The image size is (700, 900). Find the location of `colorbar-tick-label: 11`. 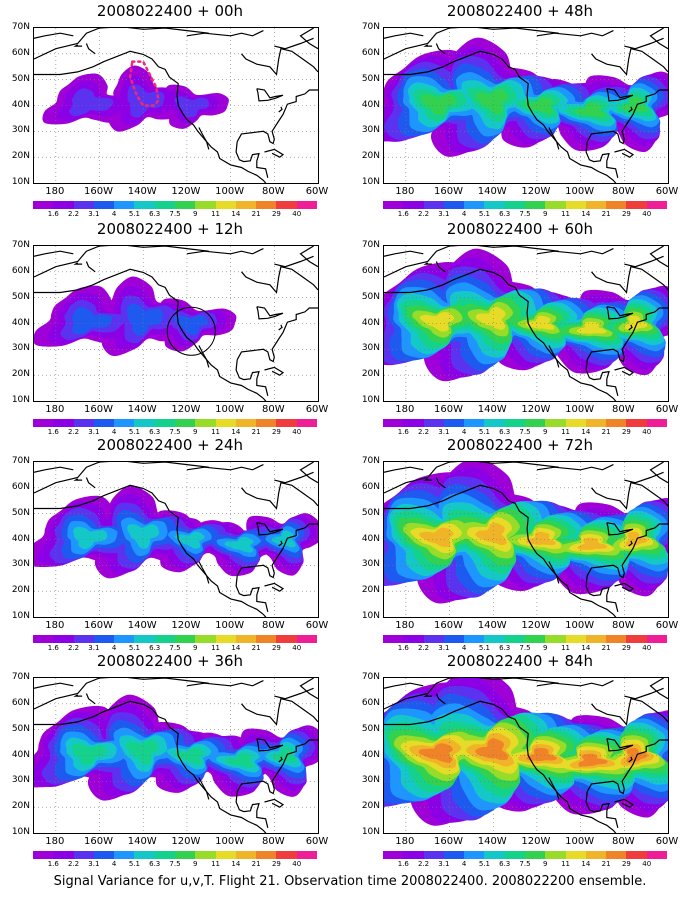

colorbar-tick-label: 11 is located at coordinates (566, 214).